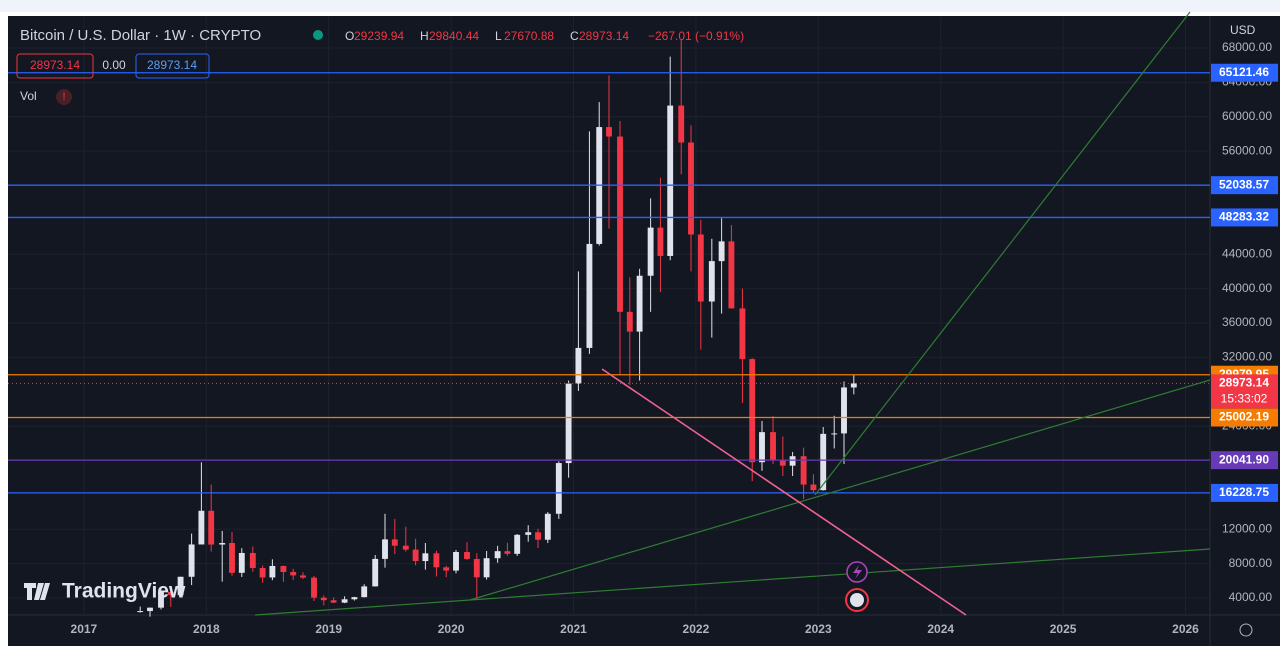 This screenshot has width=1280, height=655. Describe the element at coordinates (1251, 597) in the screenshot. I see `y-tick-label: 4000.00` at that location.